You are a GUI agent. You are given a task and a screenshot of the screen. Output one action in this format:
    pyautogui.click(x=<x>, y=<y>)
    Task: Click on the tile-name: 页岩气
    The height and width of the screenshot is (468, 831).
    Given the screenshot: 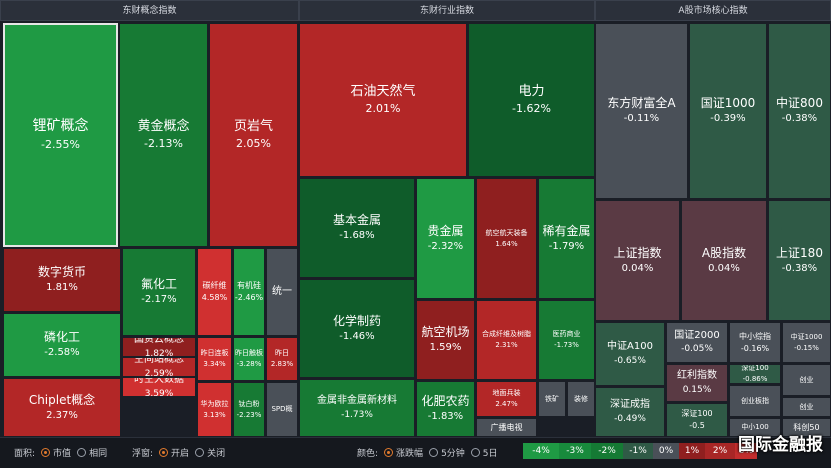 What is the action you would take?
    pyautogui.click(x=253, y=126)
    